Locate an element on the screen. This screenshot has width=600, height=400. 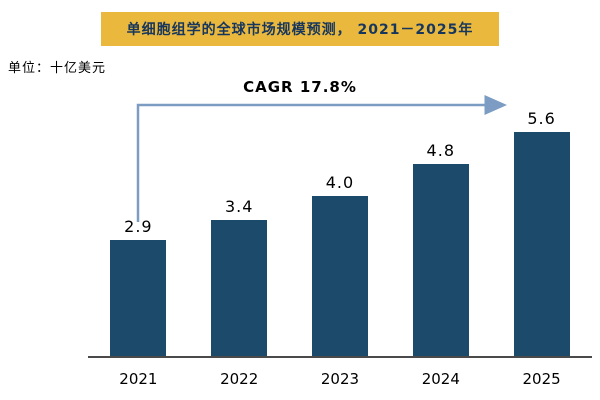
x-axis-label: 2021 is located at coordinates (138, 379).